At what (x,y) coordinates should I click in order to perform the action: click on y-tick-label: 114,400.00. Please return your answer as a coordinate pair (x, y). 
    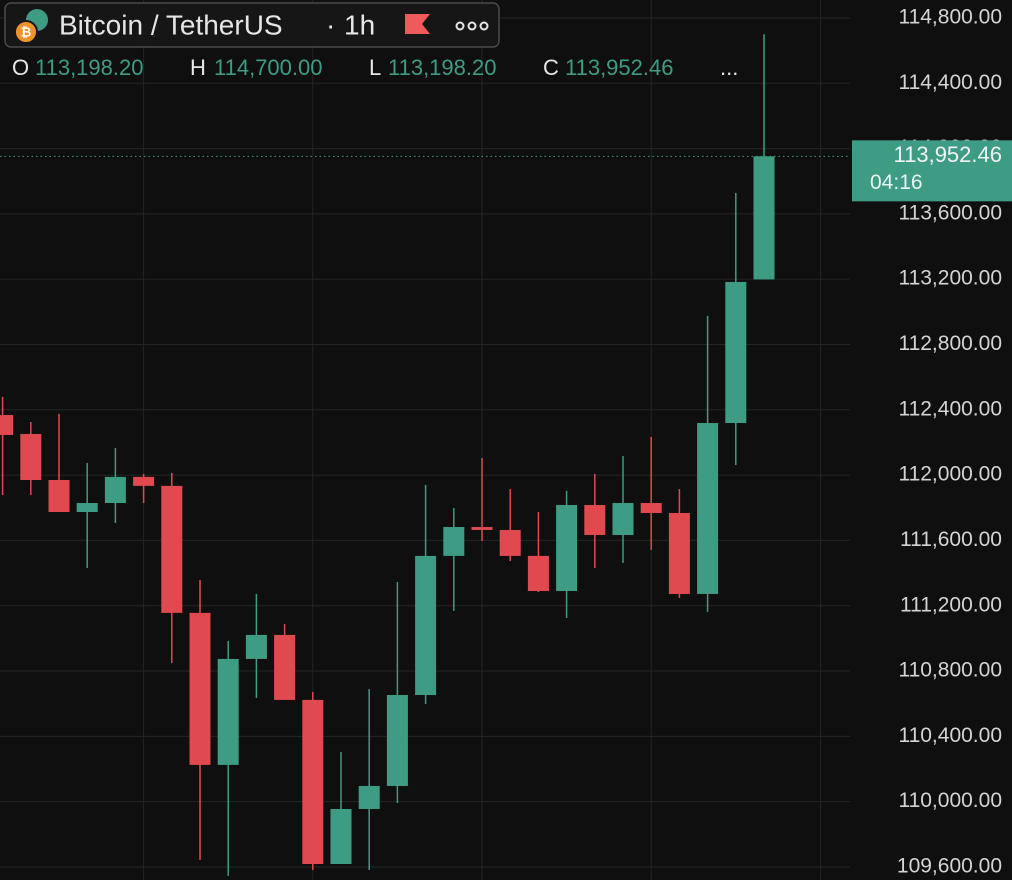
    Looking at the image, I should click on (950, 82).